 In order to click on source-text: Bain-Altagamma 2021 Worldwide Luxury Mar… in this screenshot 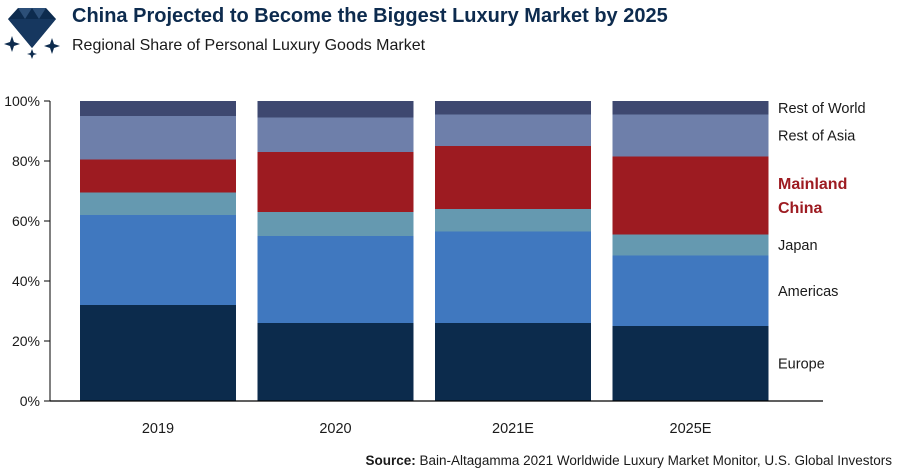, I will do `click(653, 460)`.